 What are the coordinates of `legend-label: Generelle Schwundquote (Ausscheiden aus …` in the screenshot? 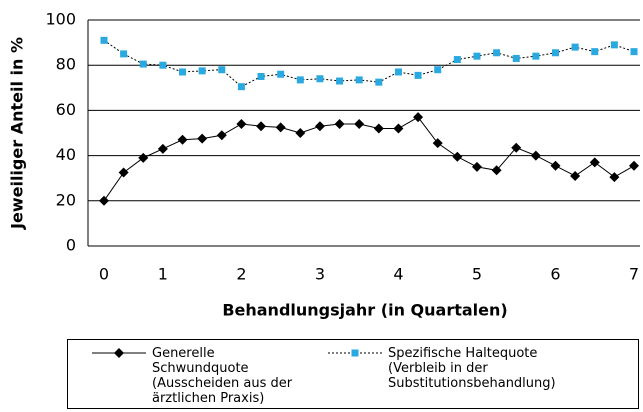 It's located at (222, 376).